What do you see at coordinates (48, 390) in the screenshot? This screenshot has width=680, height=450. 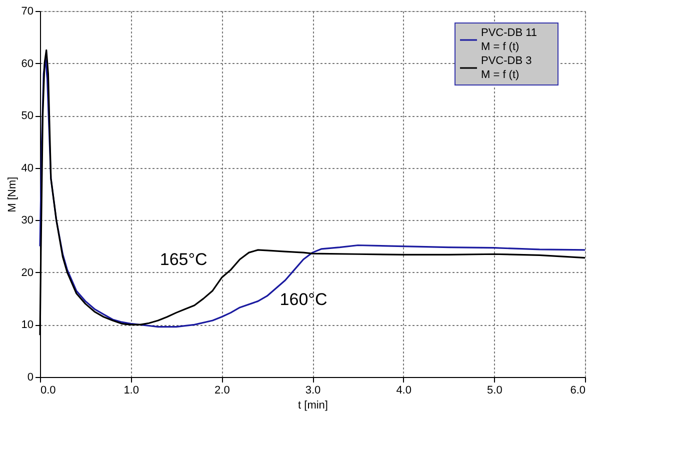 I see `x-tick-label: 0.0` at bounding box center [48, 390].